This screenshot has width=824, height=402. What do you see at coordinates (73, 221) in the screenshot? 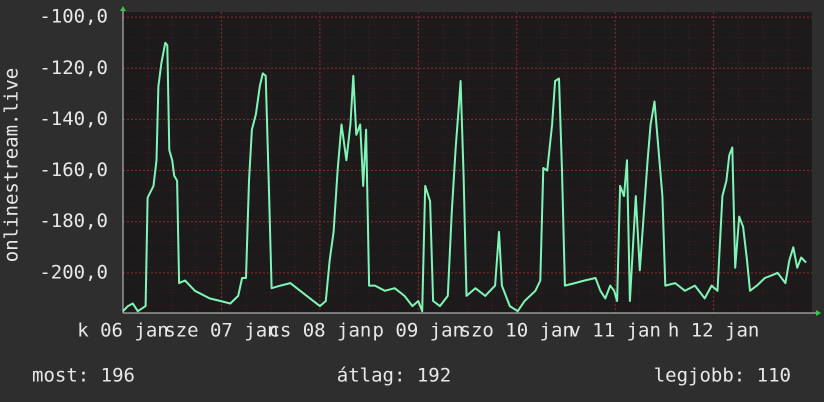
I see `y-tick-label: -180,0` at bounding box center [73, 221].